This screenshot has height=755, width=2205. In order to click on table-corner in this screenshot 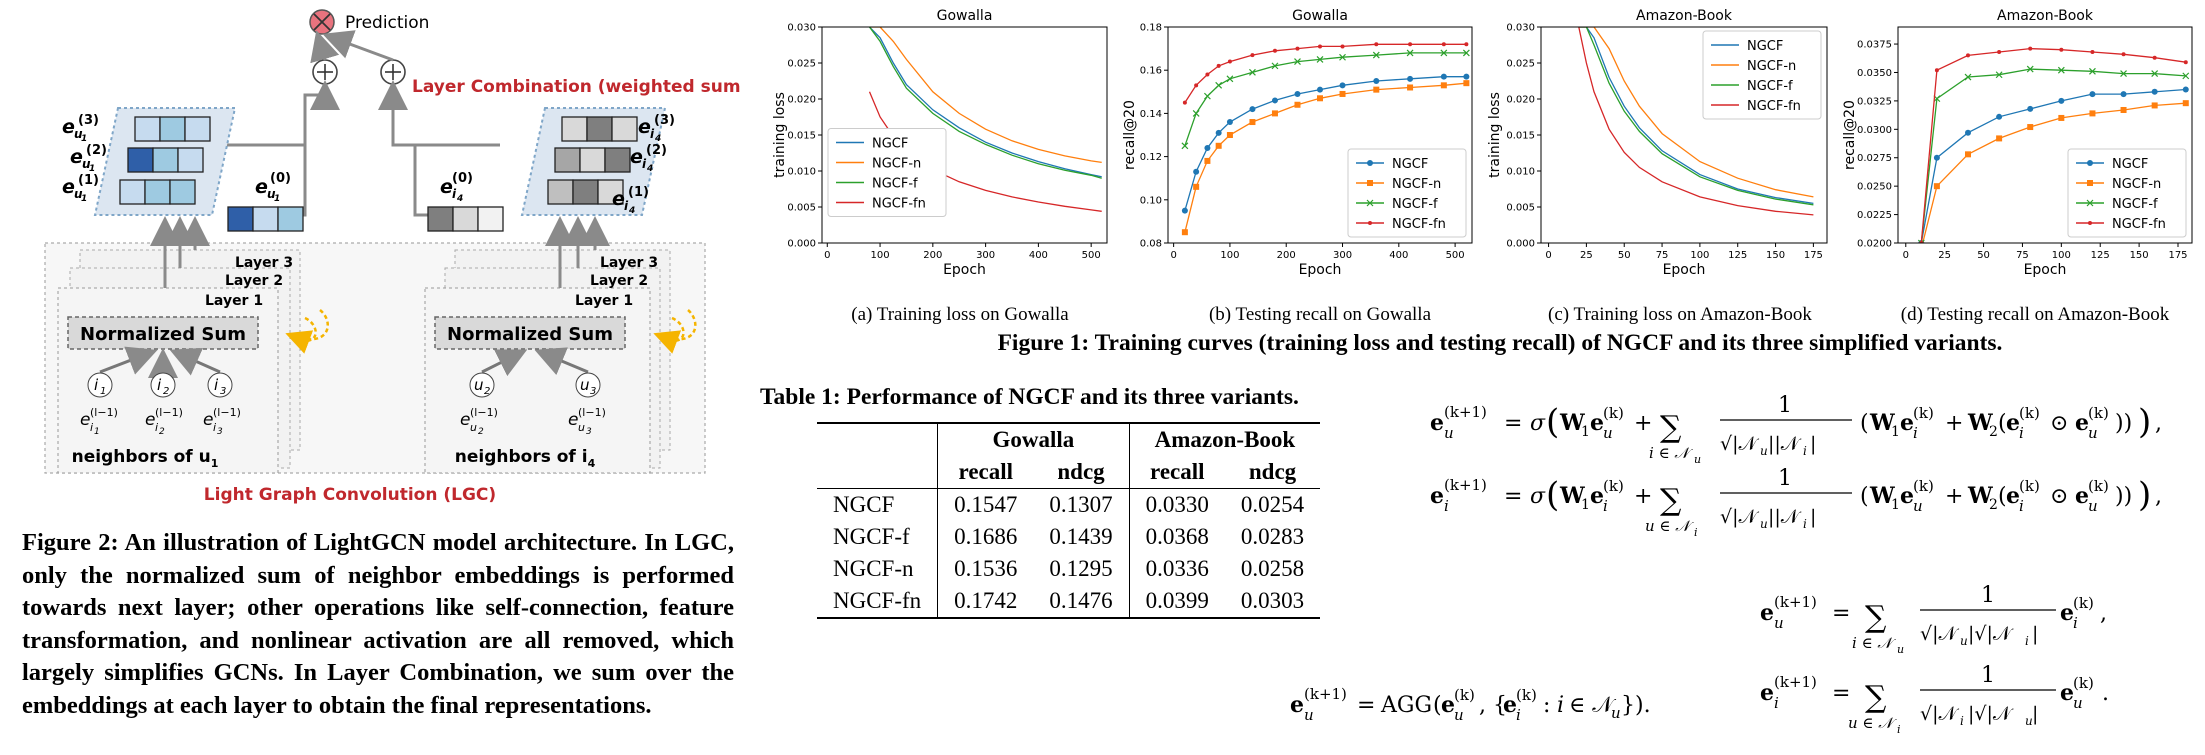, I will do `click(878, 439)`.